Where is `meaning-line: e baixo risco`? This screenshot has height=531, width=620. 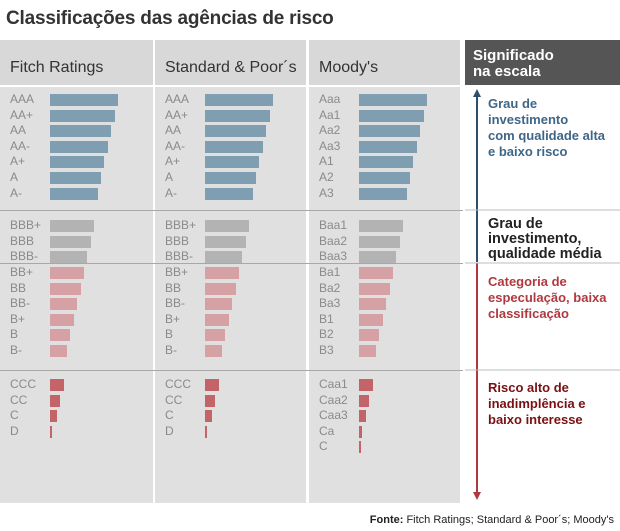
meaning-line: e baixo risco is located at coordinates (528, 151).